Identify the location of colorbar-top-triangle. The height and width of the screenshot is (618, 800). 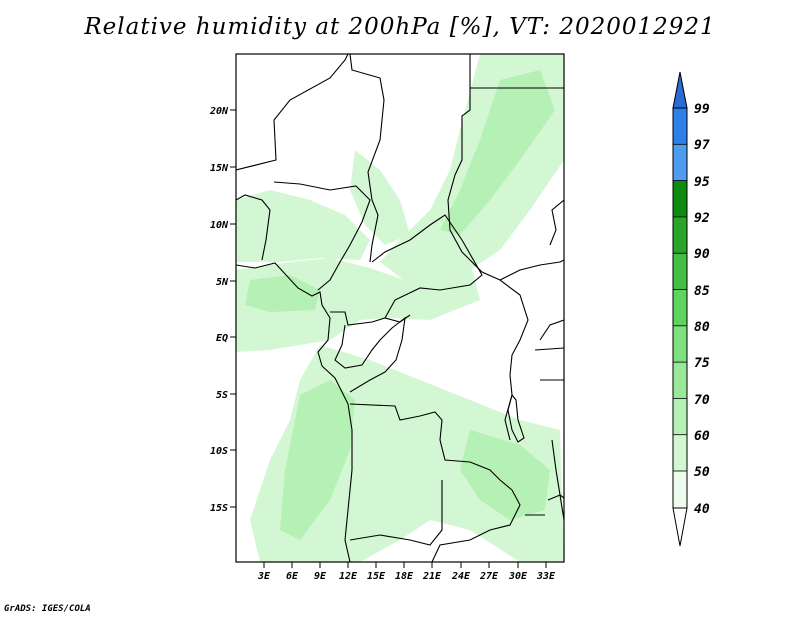
(680, 90).